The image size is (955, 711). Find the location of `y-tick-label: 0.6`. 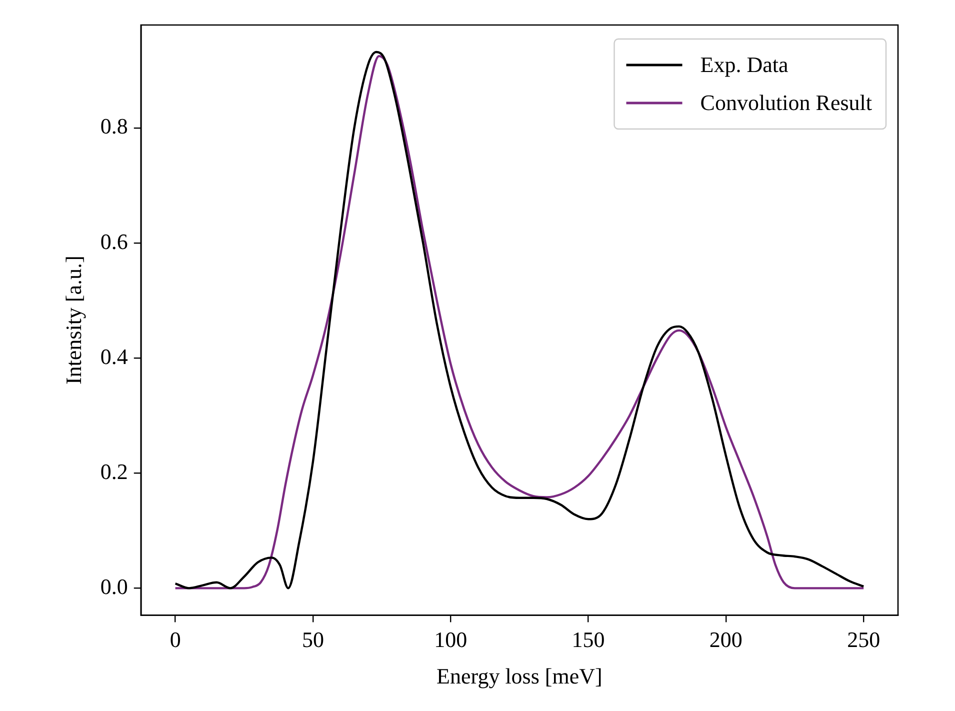

y-tick-label: 0.6 is located at coordinates (114, 241).